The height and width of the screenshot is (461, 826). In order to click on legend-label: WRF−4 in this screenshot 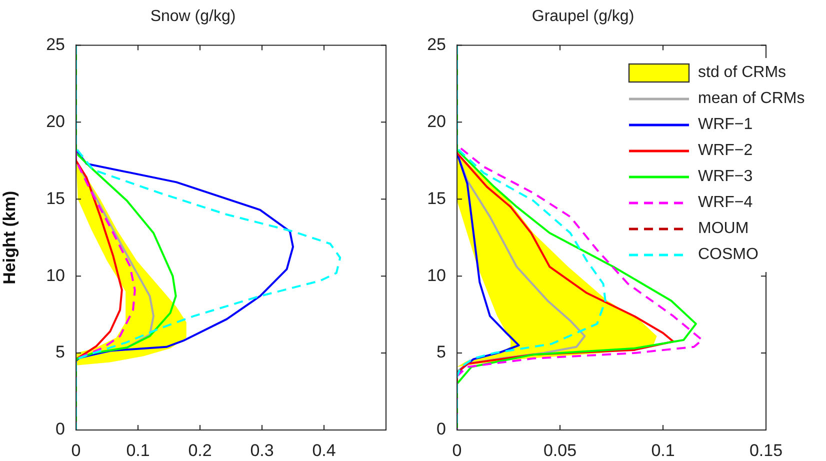, I will do `click(725, 203)`.